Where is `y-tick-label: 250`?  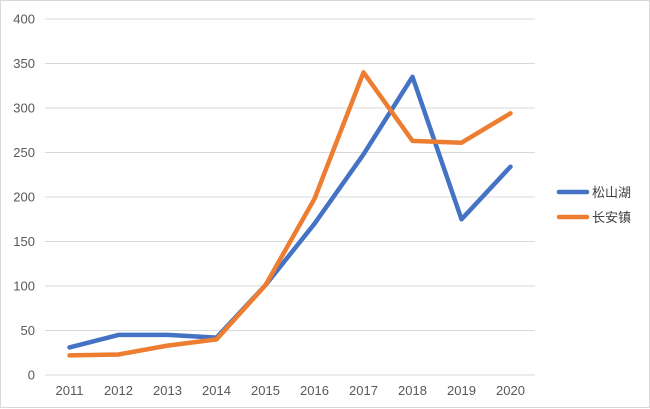
y-tick-label: 250 is located at coordinates (24, 152).